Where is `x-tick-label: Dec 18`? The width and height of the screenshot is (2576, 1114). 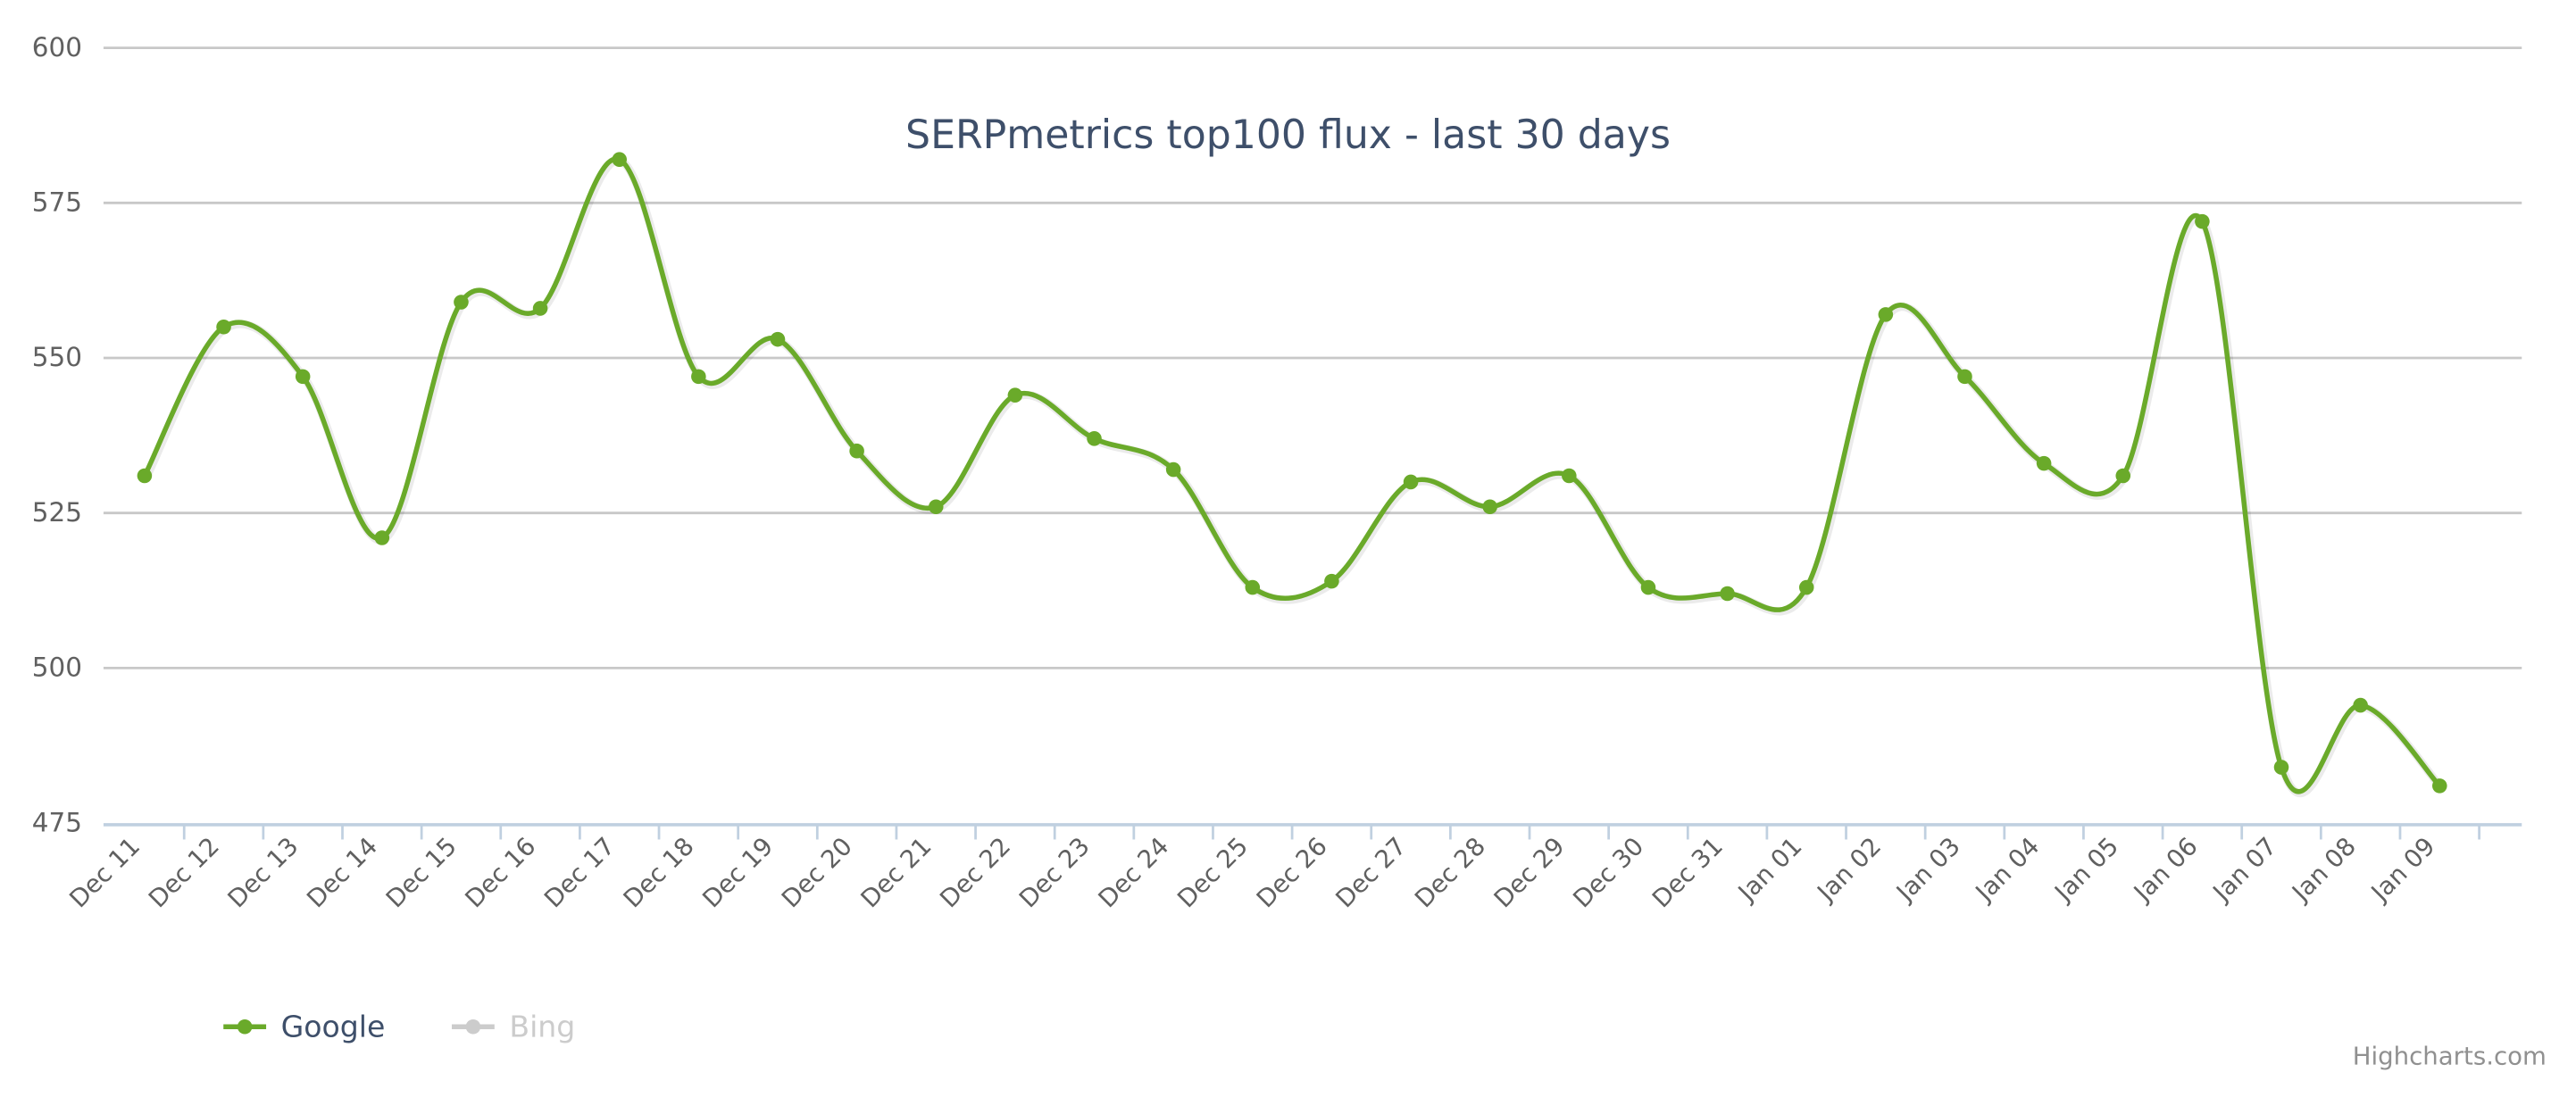
x-tick-label: Dec 18 is located at coordinates (659, 872).